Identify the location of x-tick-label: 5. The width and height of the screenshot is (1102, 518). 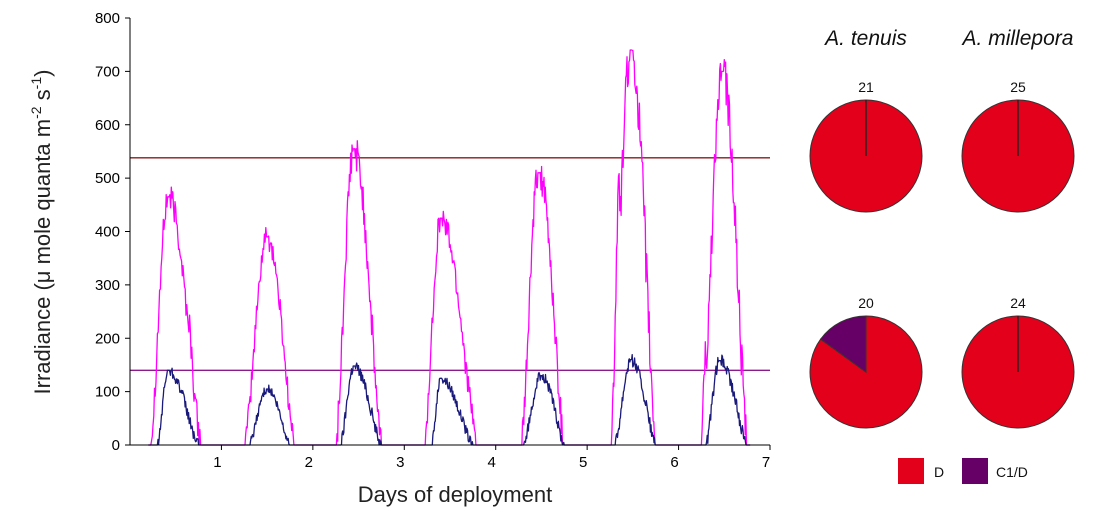
(583, 462).